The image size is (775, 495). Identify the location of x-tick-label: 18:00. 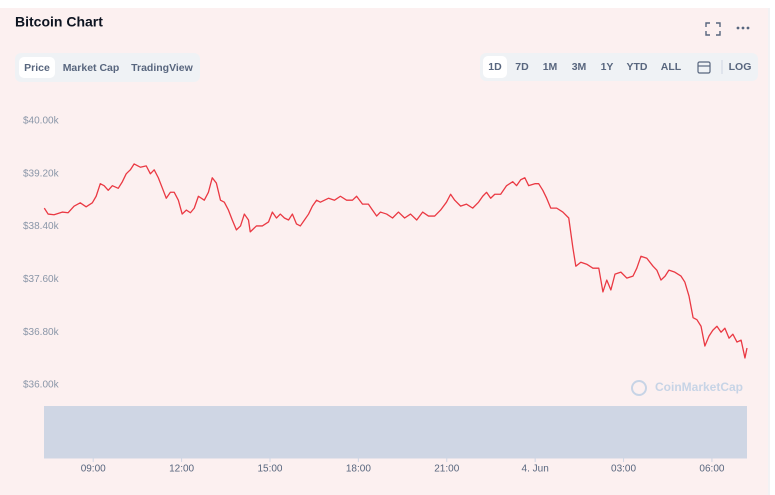
(358, 469).